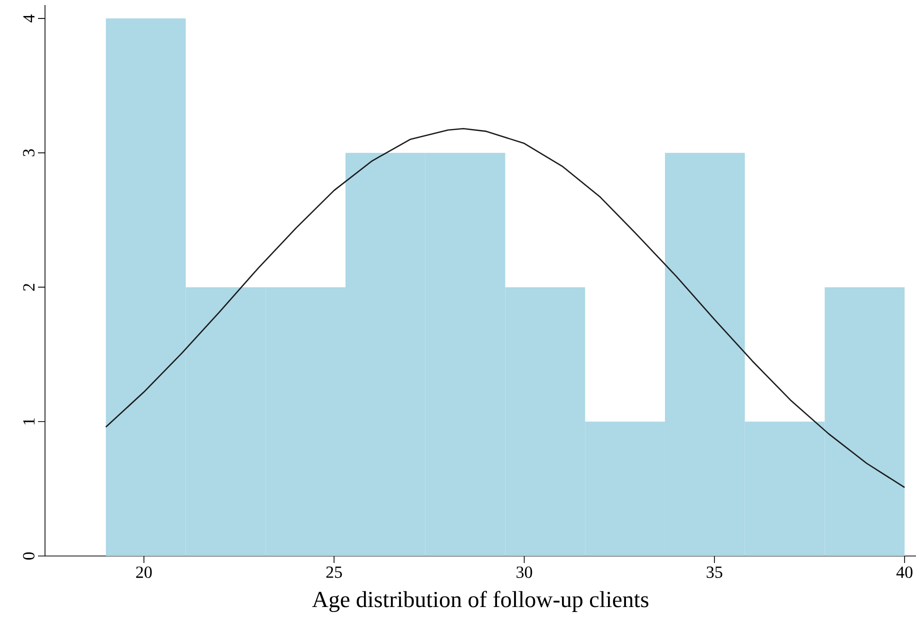 The width and height of the screenshot is (916, 640). I want to click on y-tick-label: 0, so click(28, 556).